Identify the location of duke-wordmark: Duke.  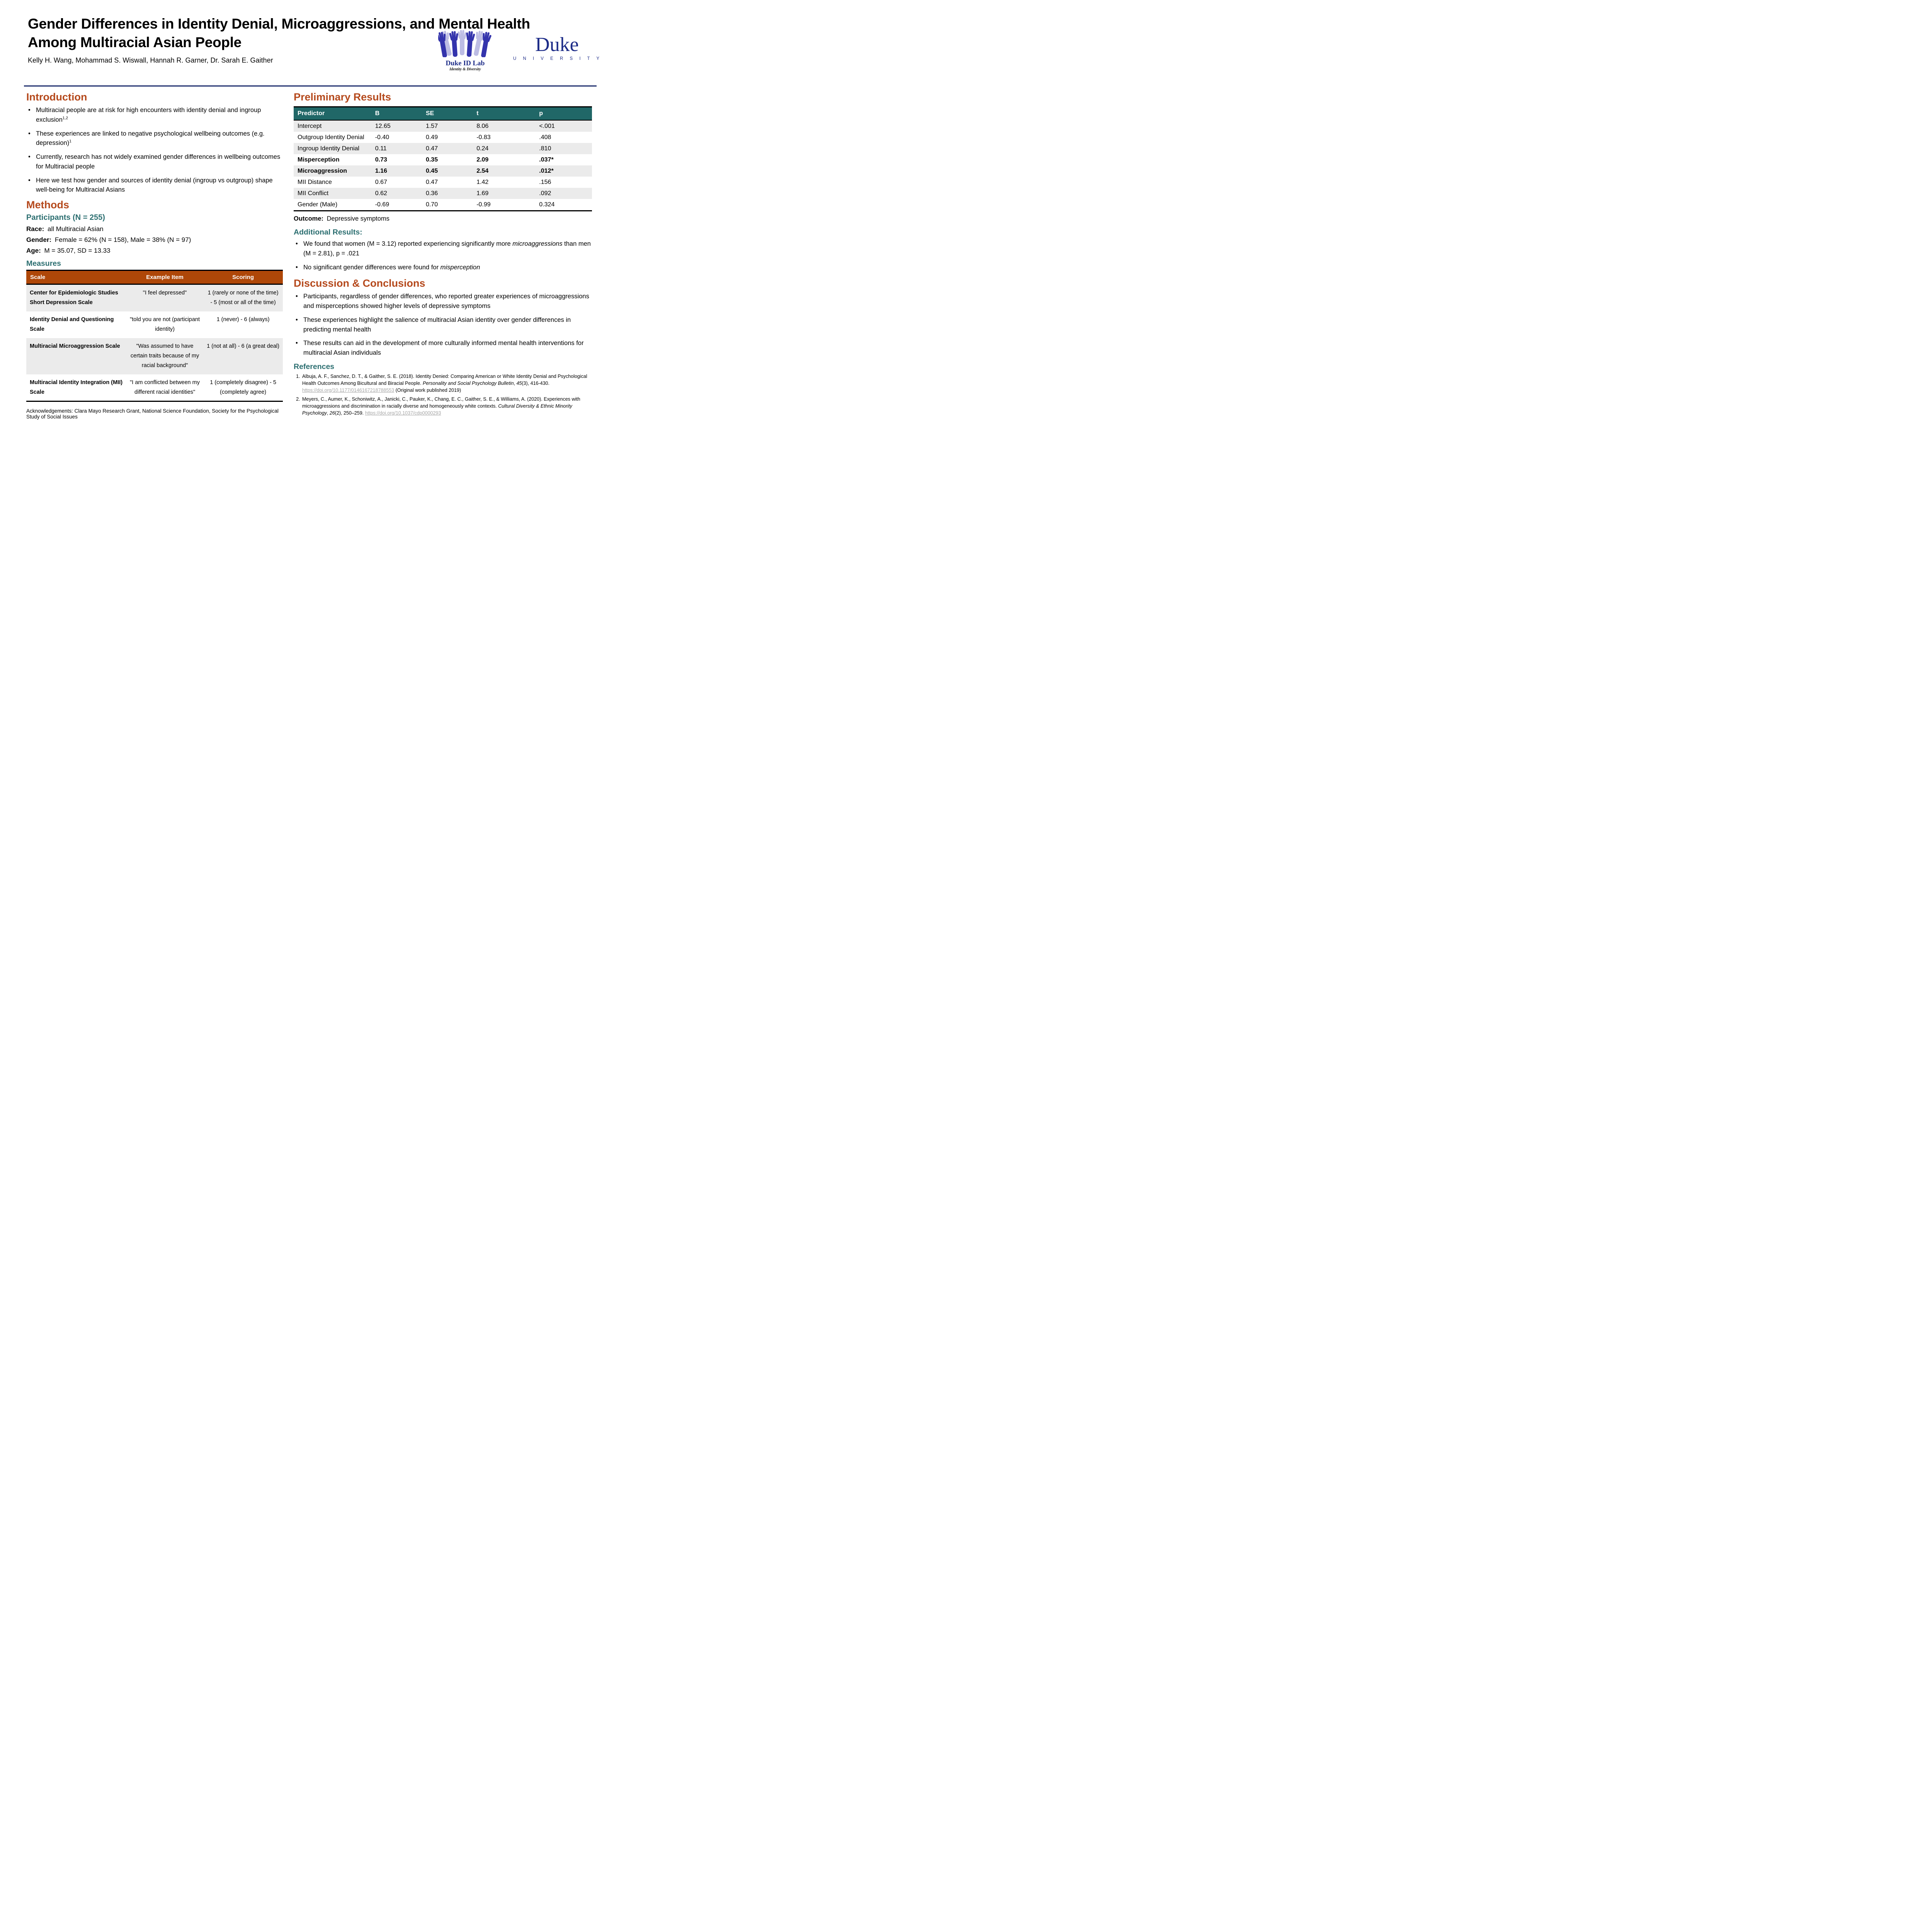
(557, 45).